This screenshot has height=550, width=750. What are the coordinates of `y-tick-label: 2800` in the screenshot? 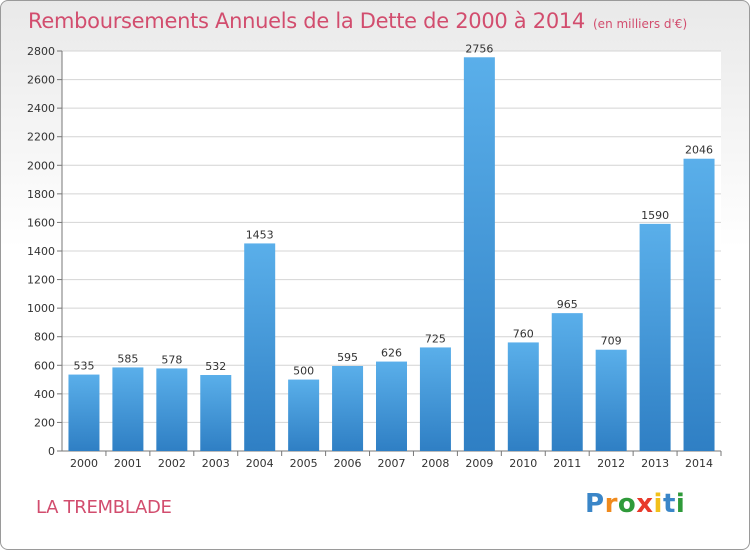 It's located at (41, 51).